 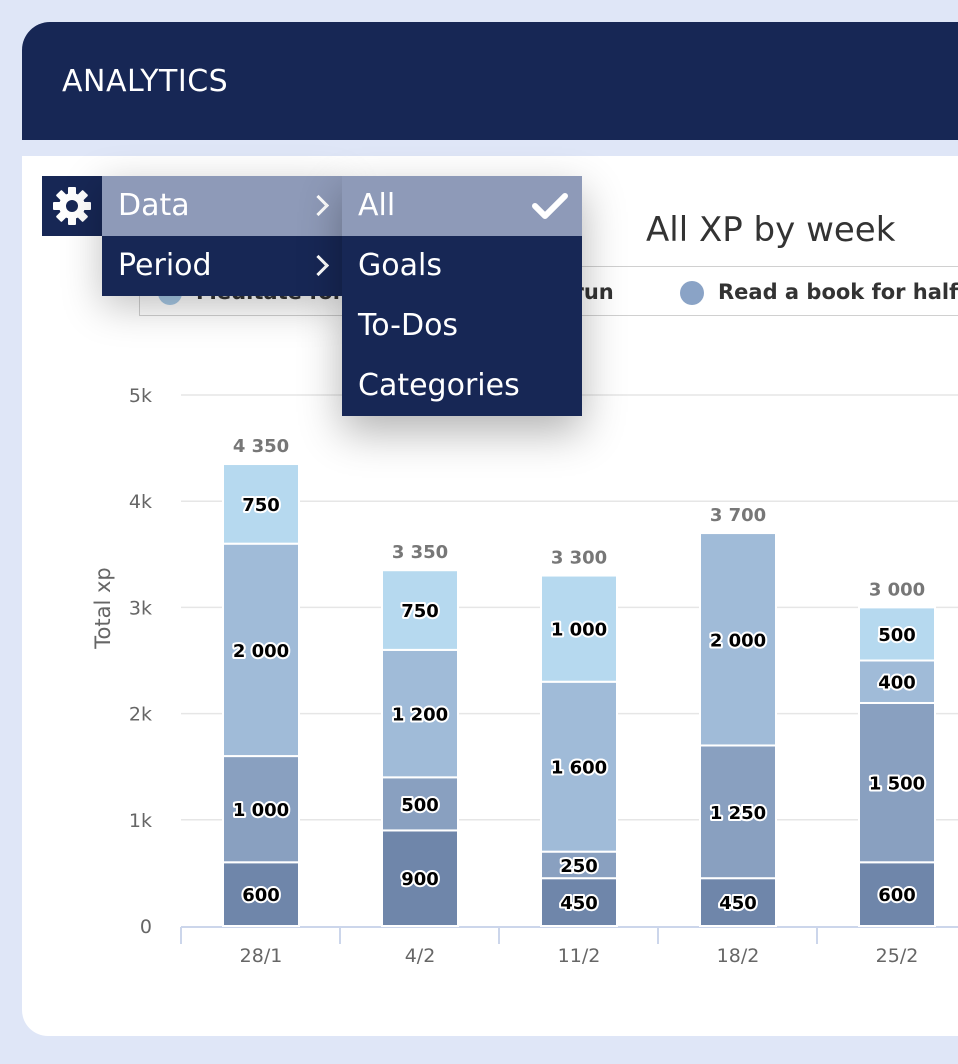 What do you see at coordinates (103, 608) in the screenshot?
I see `y-axis-label: Total xp` at bounding box center [103, 608].